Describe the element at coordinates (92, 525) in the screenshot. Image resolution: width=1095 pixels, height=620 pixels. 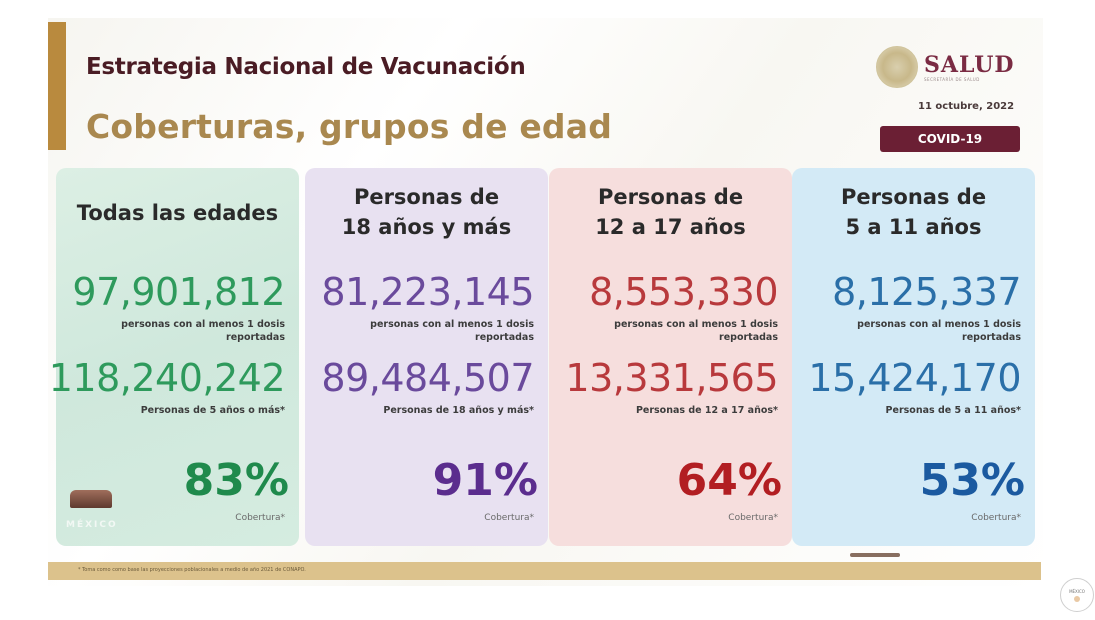
I see `mexico-logo-text: MÉXICO` at that location.